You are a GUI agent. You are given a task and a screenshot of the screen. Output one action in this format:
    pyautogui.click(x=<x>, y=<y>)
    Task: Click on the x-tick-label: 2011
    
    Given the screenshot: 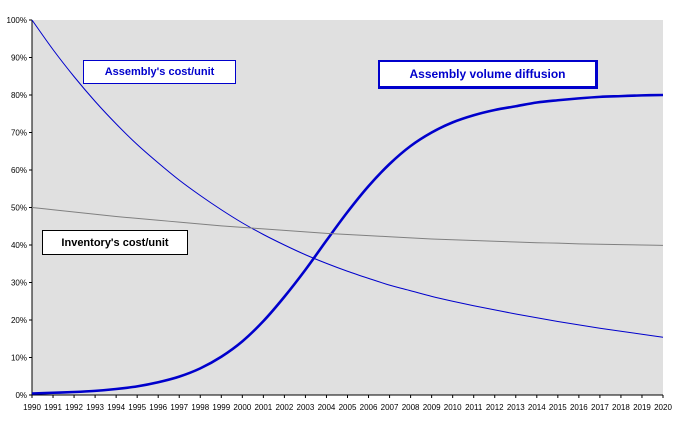 What is the action you would take?
    pyautogui.click(x=474, y=407)
    